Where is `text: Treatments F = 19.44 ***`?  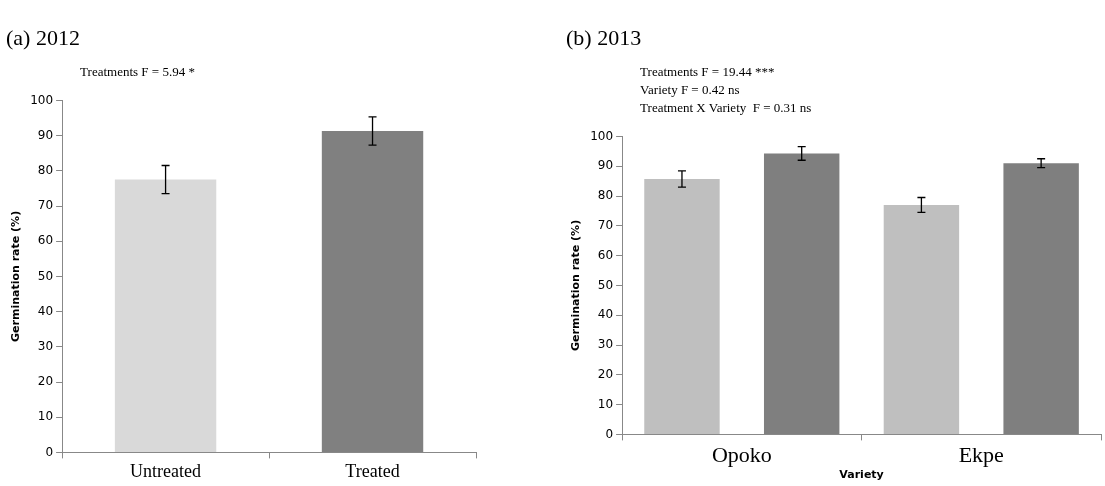
text: Treatments F = 19.44 *** is located at coordinates (707, 72).